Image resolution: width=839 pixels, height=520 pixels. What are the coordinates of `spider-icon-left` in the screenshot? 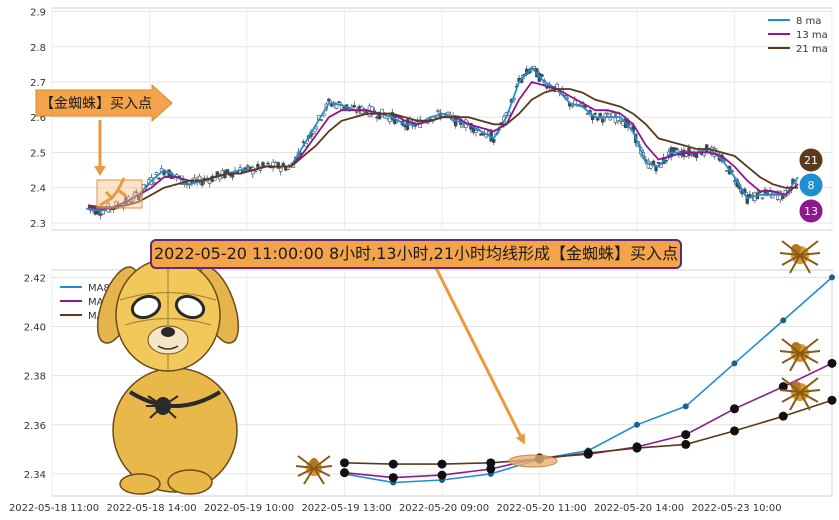 It's located at (314, 470).